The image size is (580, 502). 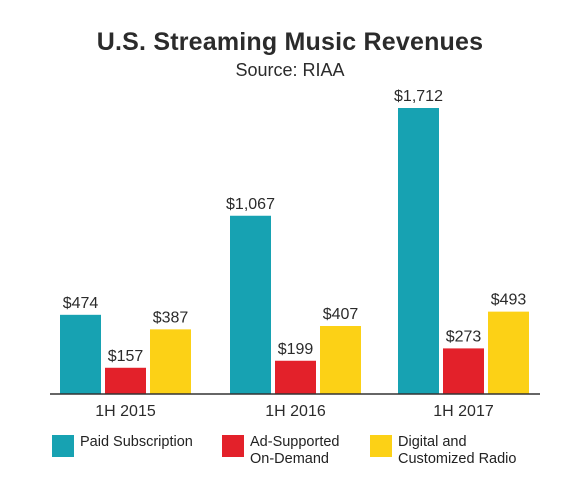 I want to click on data-label-ad-supported-on-demand-1h-2016: $199, so click(x=296, y=349).